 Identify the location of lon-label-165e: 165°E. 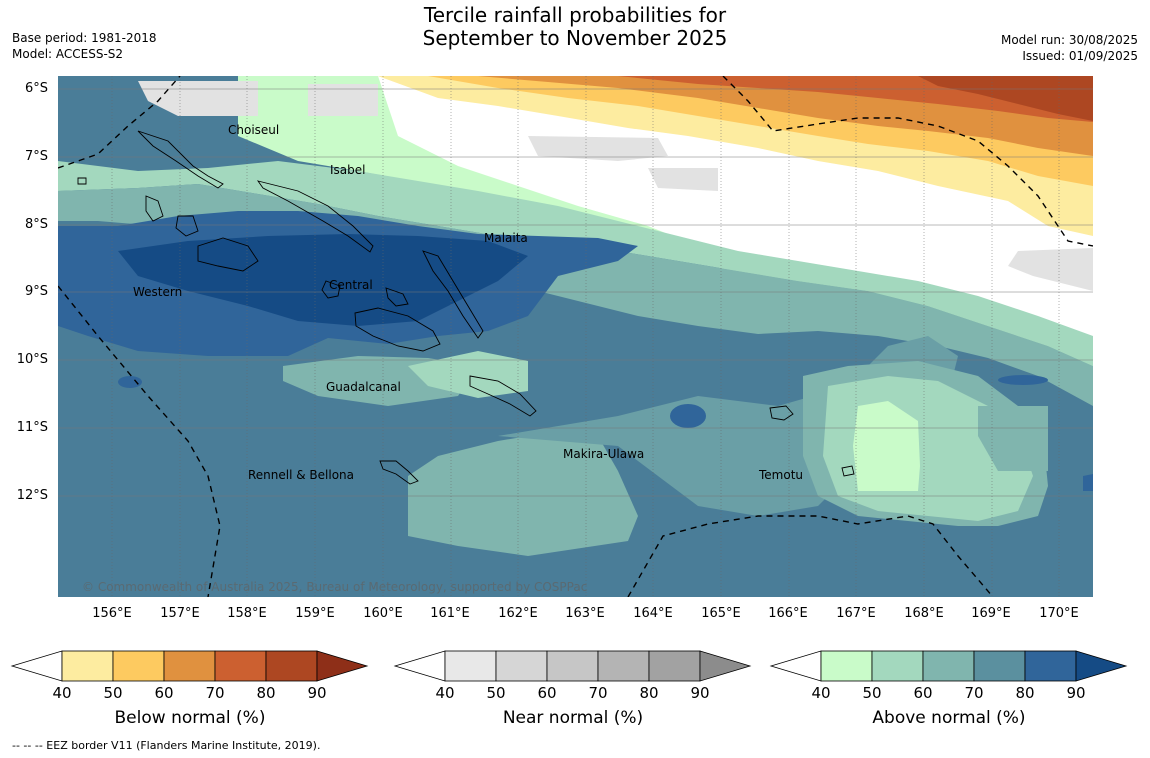
(721, 613).